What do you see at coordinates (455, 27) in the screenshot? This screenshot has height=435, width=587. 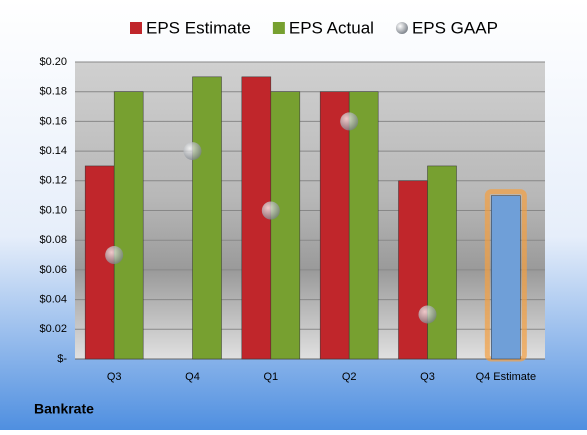 I see `legend-label: EPS GAAP` at bounding box center [455, 27].